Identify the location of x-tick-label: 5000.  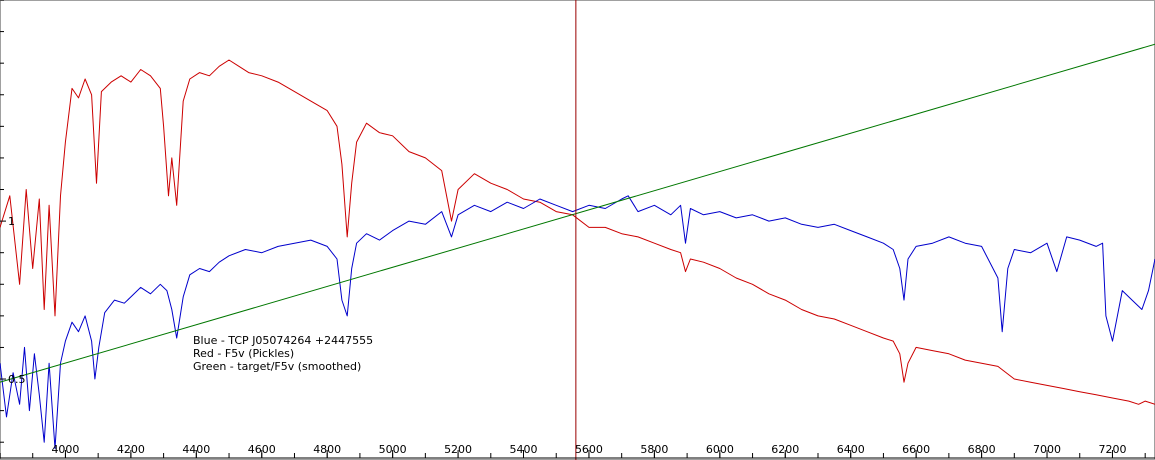
(393, 449).